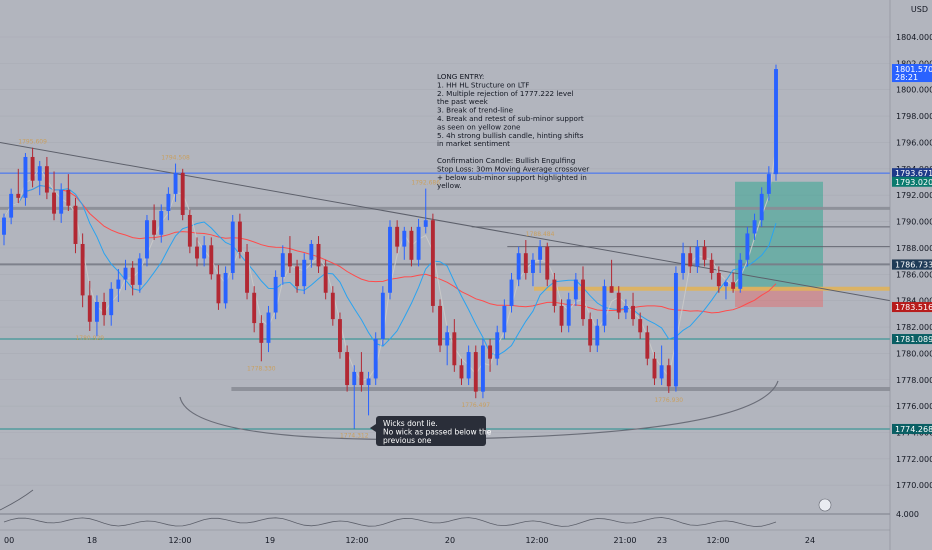 The image size is (932, 550). Describe the element at coordinates (479, 126) in the screenshot. I see `trade-note-line: as seen on yellow zone` at that location.